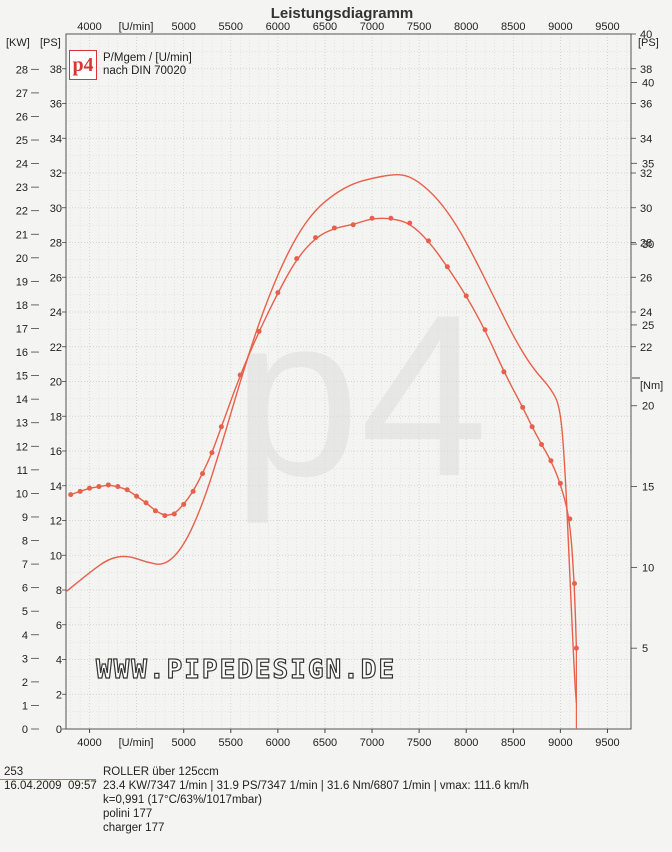  What do you see at coordinates (128, 814) in the screenshot?
I see `note-polini: polini 177` at bounding box center [128, 814].